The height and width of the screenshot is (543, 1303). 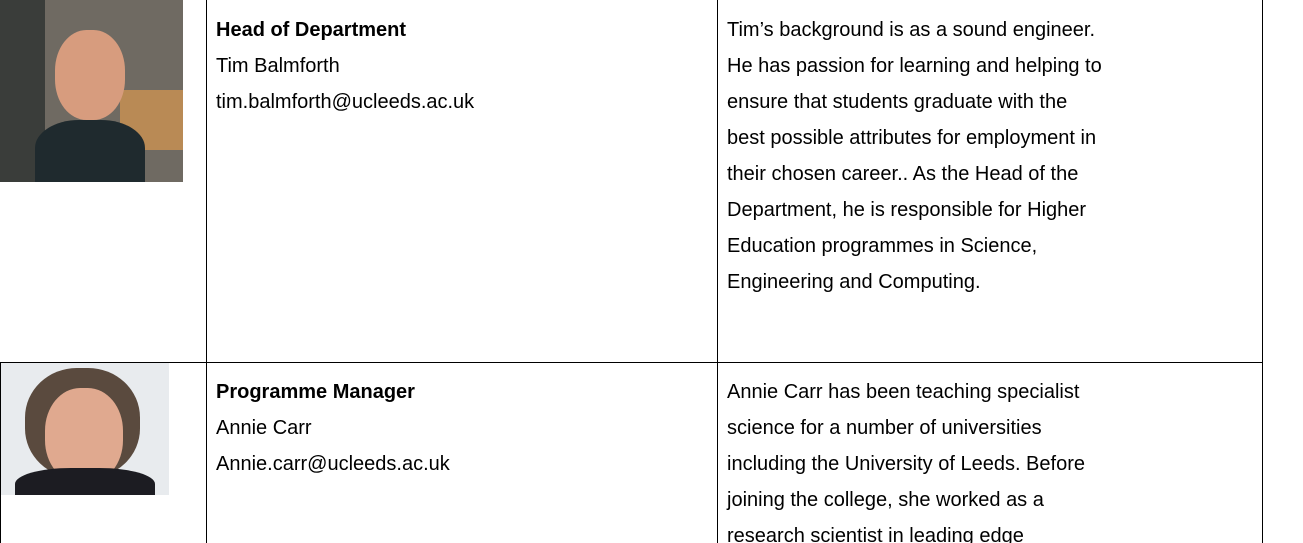 What do you see at coordinates (311, 30) in the screenshot?
I see `role-title: Head of Department` at bounding box center [311, 30].